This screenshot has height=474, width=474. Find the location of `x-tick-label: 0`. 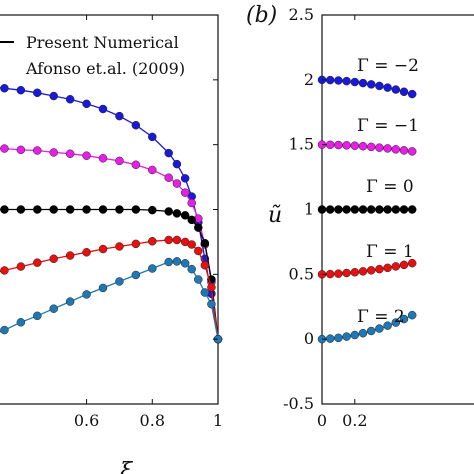

x-tick-label: 0 is located at coordinates (322, 420).